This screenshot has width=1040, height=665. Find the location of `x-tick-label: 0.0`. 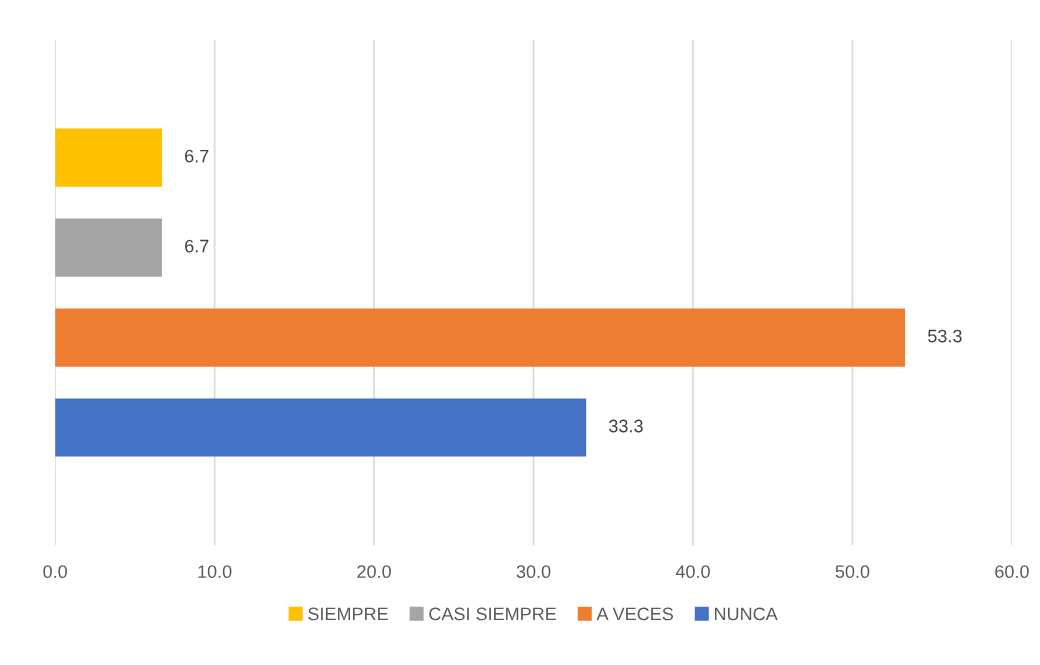

x-tick-label: 0.0 is located at coordinates (55, 572).